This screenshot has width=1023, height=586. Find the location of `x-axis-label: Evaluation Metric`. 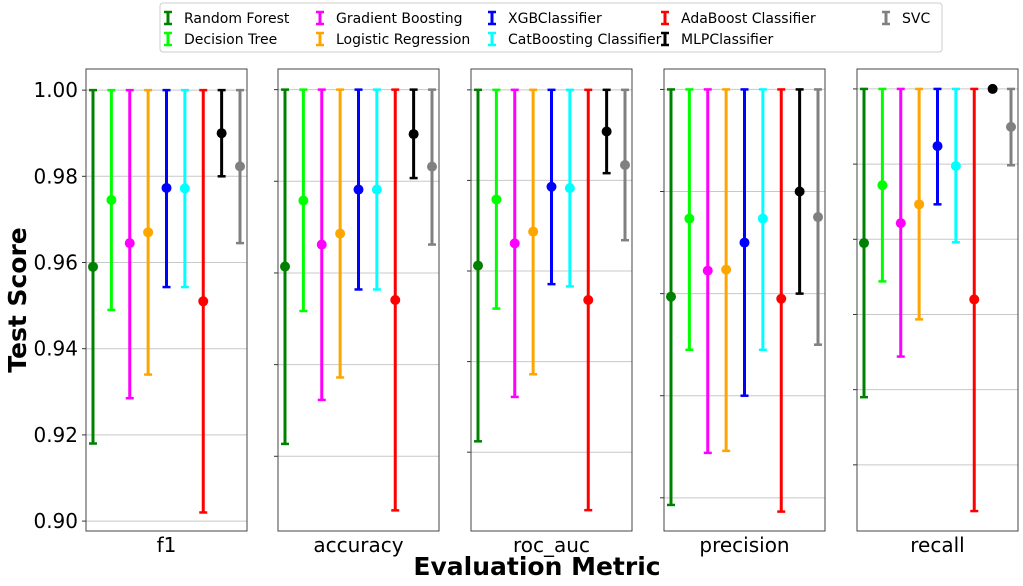

x-axis-label: Evaluation Metric is located at coordinates (536, 566).